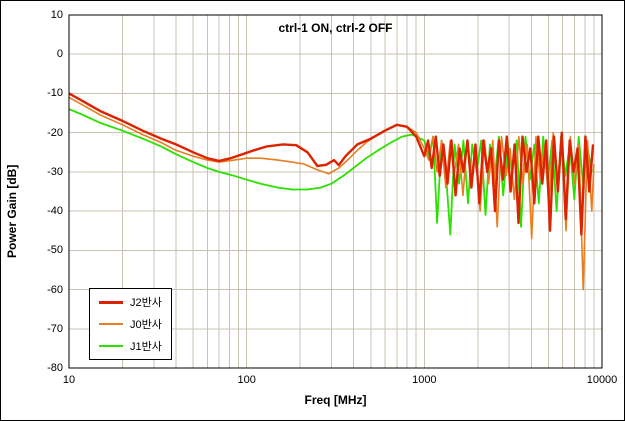 The image size is (625, 421). Describe the element at coordinates (602, 380) in the screenshot. I see `x-tick-label: 10000` at that location.